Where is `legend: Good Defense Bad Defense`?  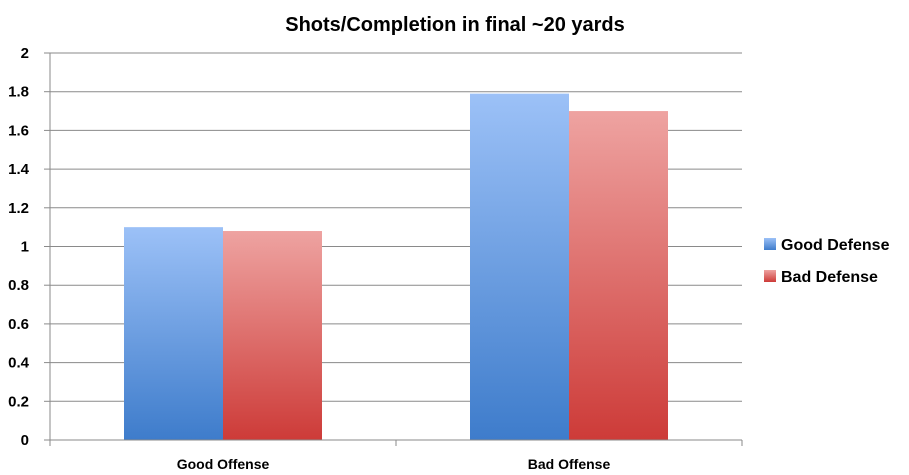
legend: Good Defense Bad Defense is located at coordinates (827, 261).